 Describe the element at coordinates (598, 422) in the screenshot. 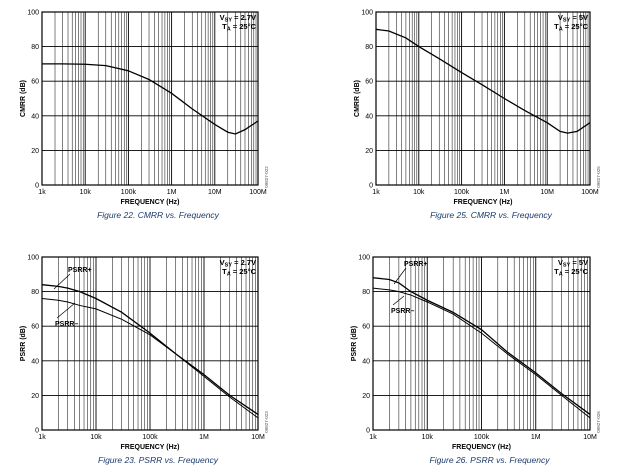

I see `figure-code: 09827-026` at that location.